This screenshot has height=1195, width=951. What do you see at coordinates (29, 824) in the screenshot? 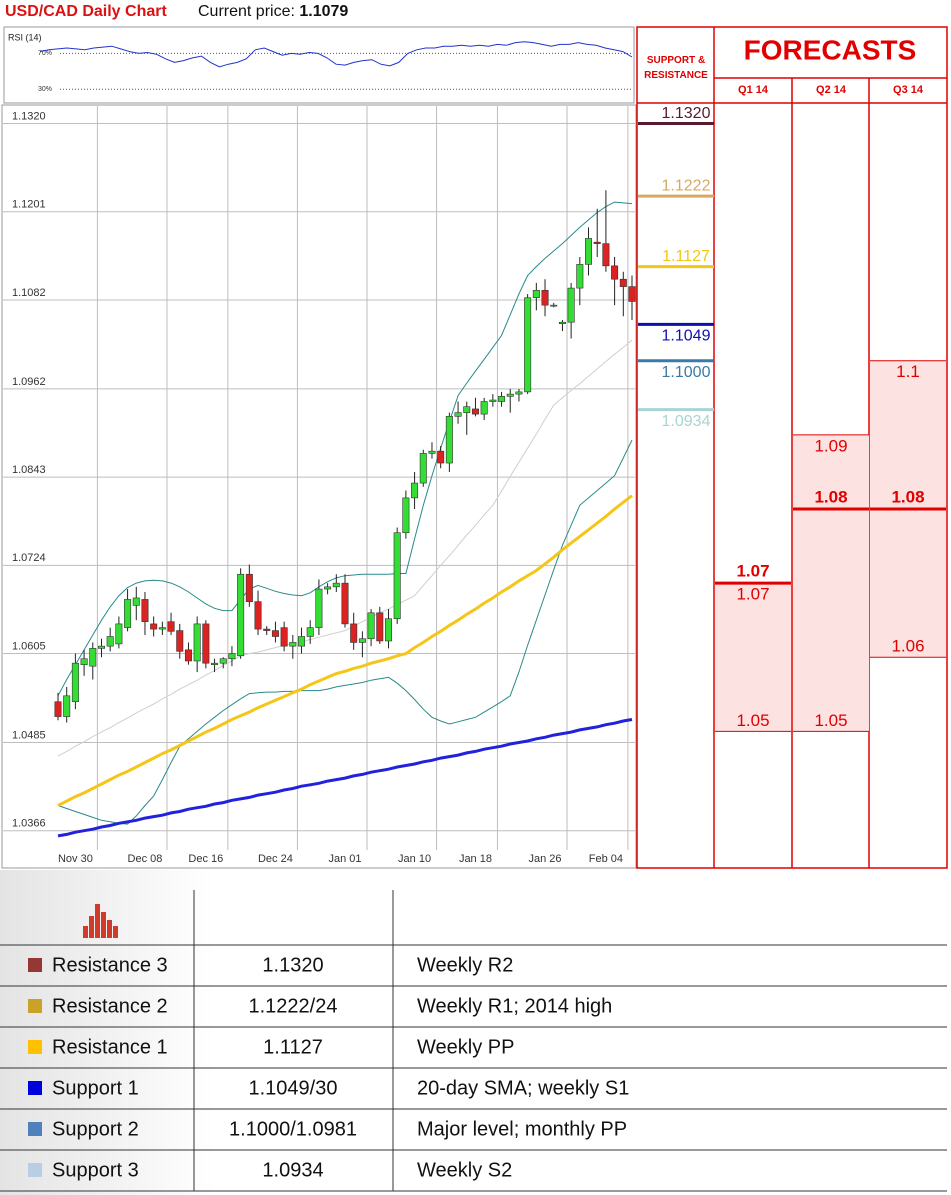
I see `y-tick-label: 1.0366` at bounding box center [29, 824].